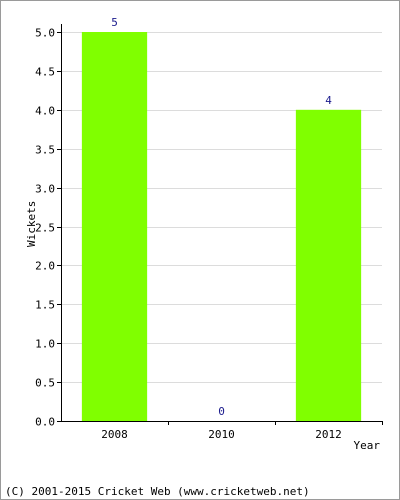  I want to click on y-tick-label: 5.0, so click(45, 33).